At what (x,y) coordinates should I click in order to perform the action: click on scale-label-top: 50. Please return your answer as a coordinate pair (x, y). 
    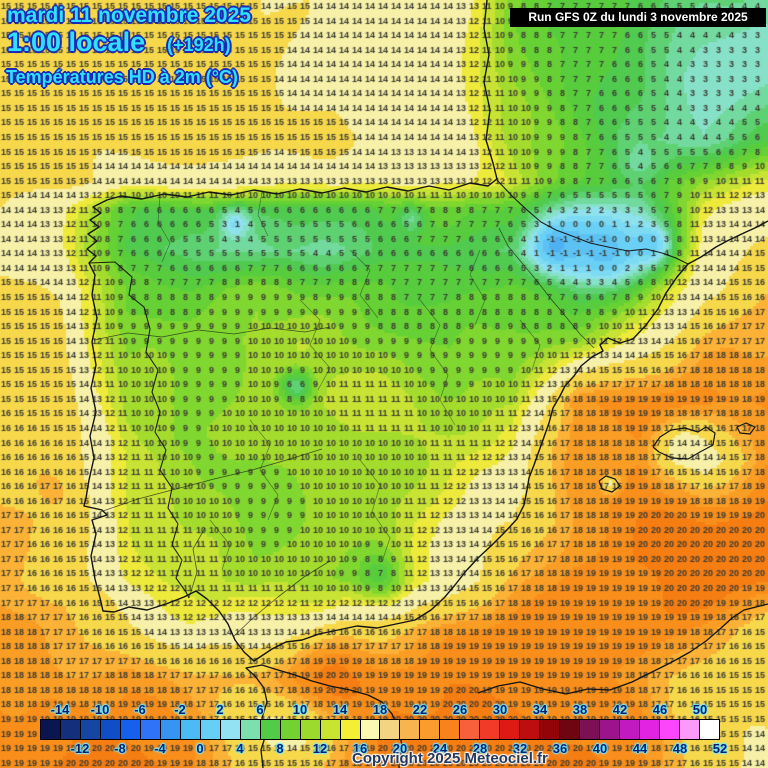
    Looking at the image, I should click on (700, 709).